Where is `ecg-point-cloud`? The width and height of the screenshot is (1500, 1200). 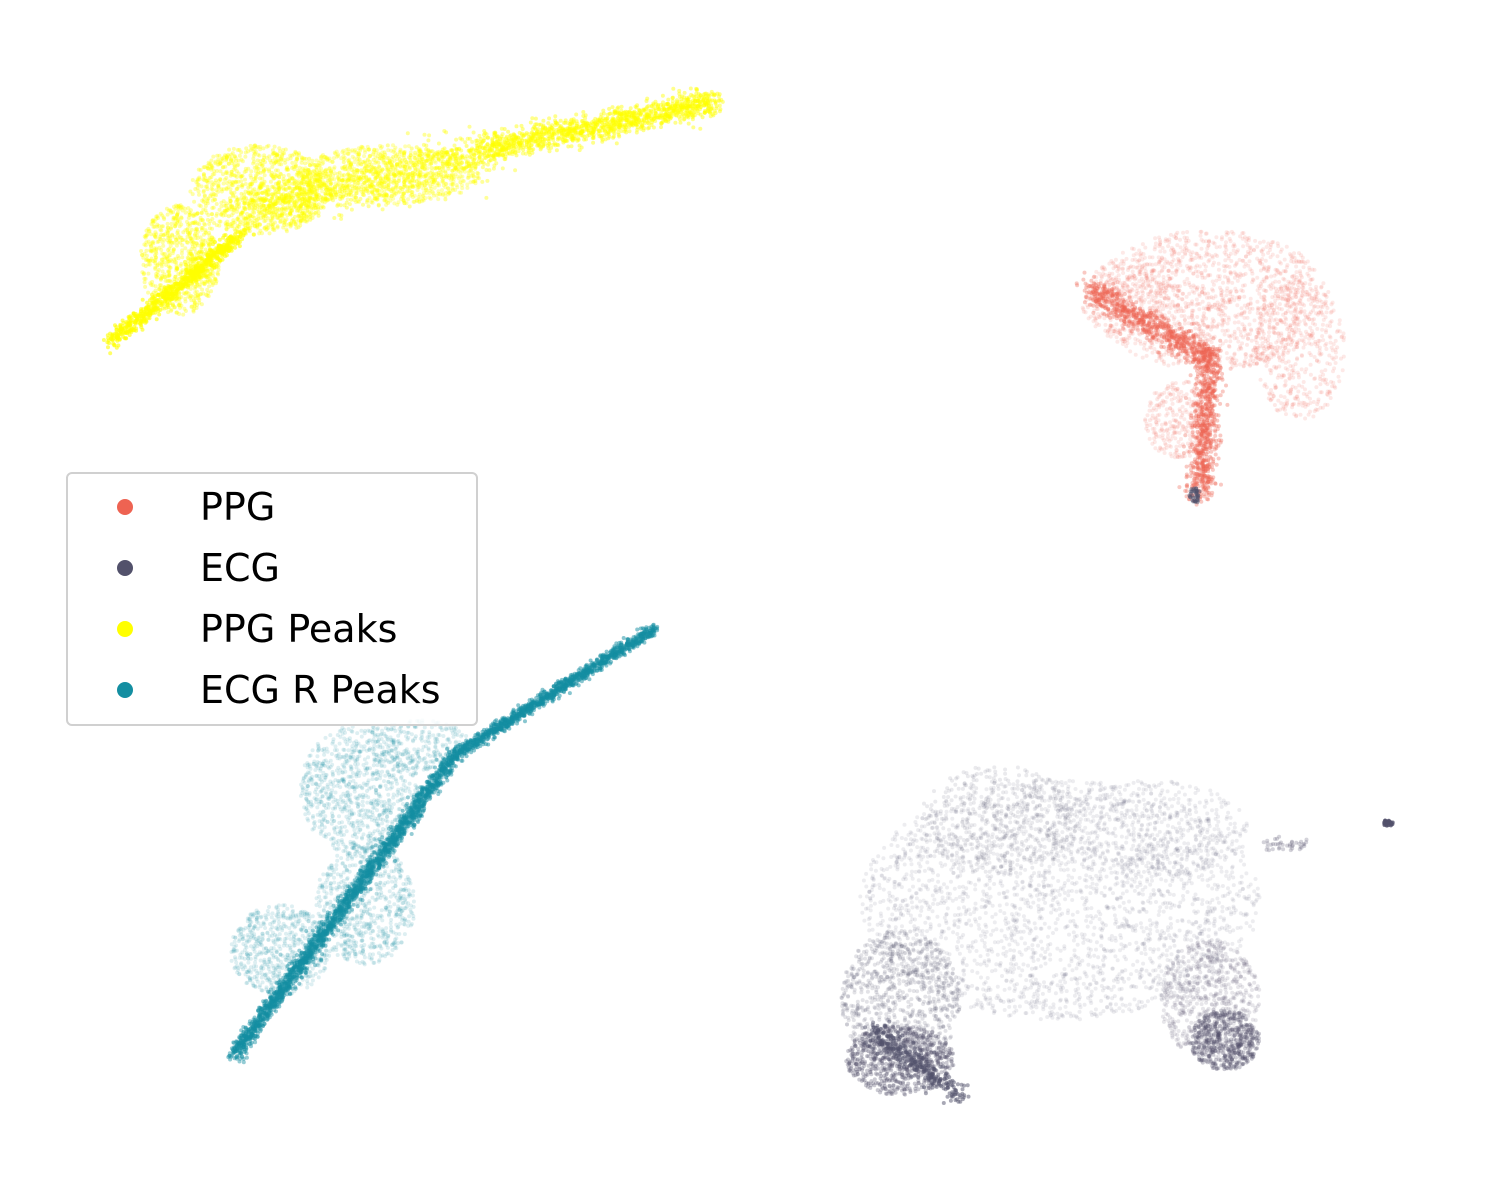 ecg-point-cloud is located at coordinates (1117, 935).